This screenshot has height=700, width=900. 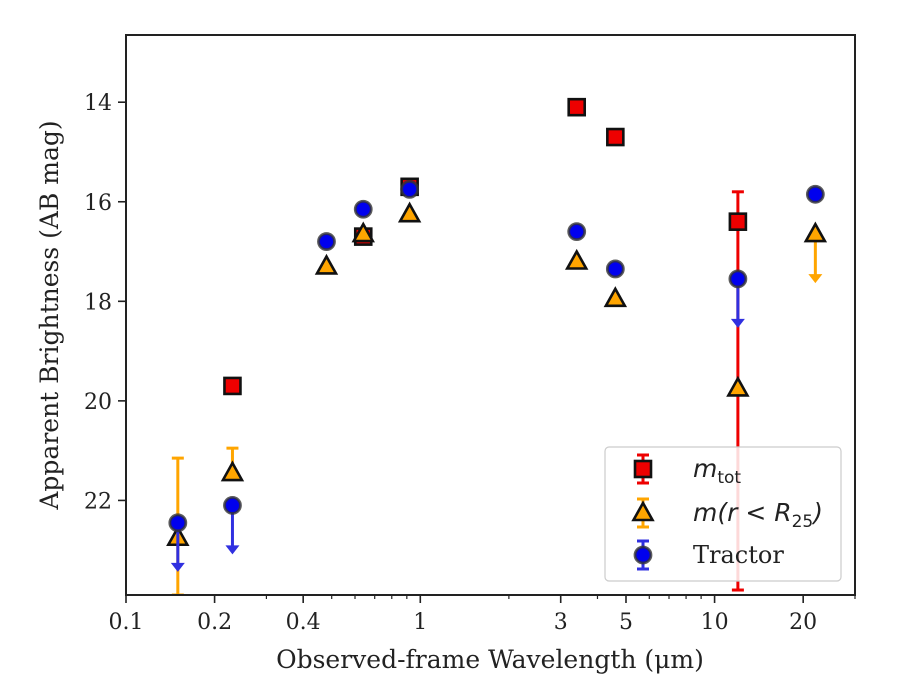 I want to click on x-tick-label: 0.2, so click(x=214, y=622).